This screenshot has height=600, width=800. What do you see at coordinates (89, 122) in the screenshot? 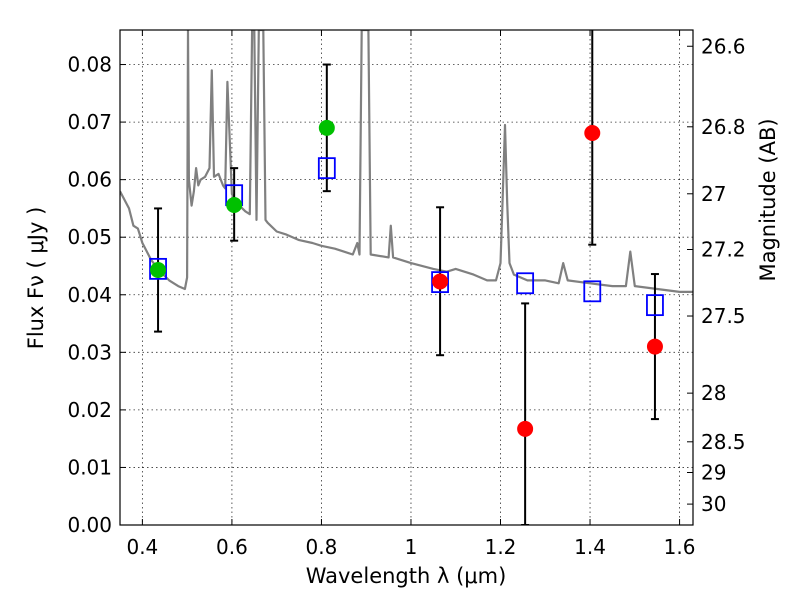
I see `y-tick-label: 0.07` at bounding box center [89, 122].